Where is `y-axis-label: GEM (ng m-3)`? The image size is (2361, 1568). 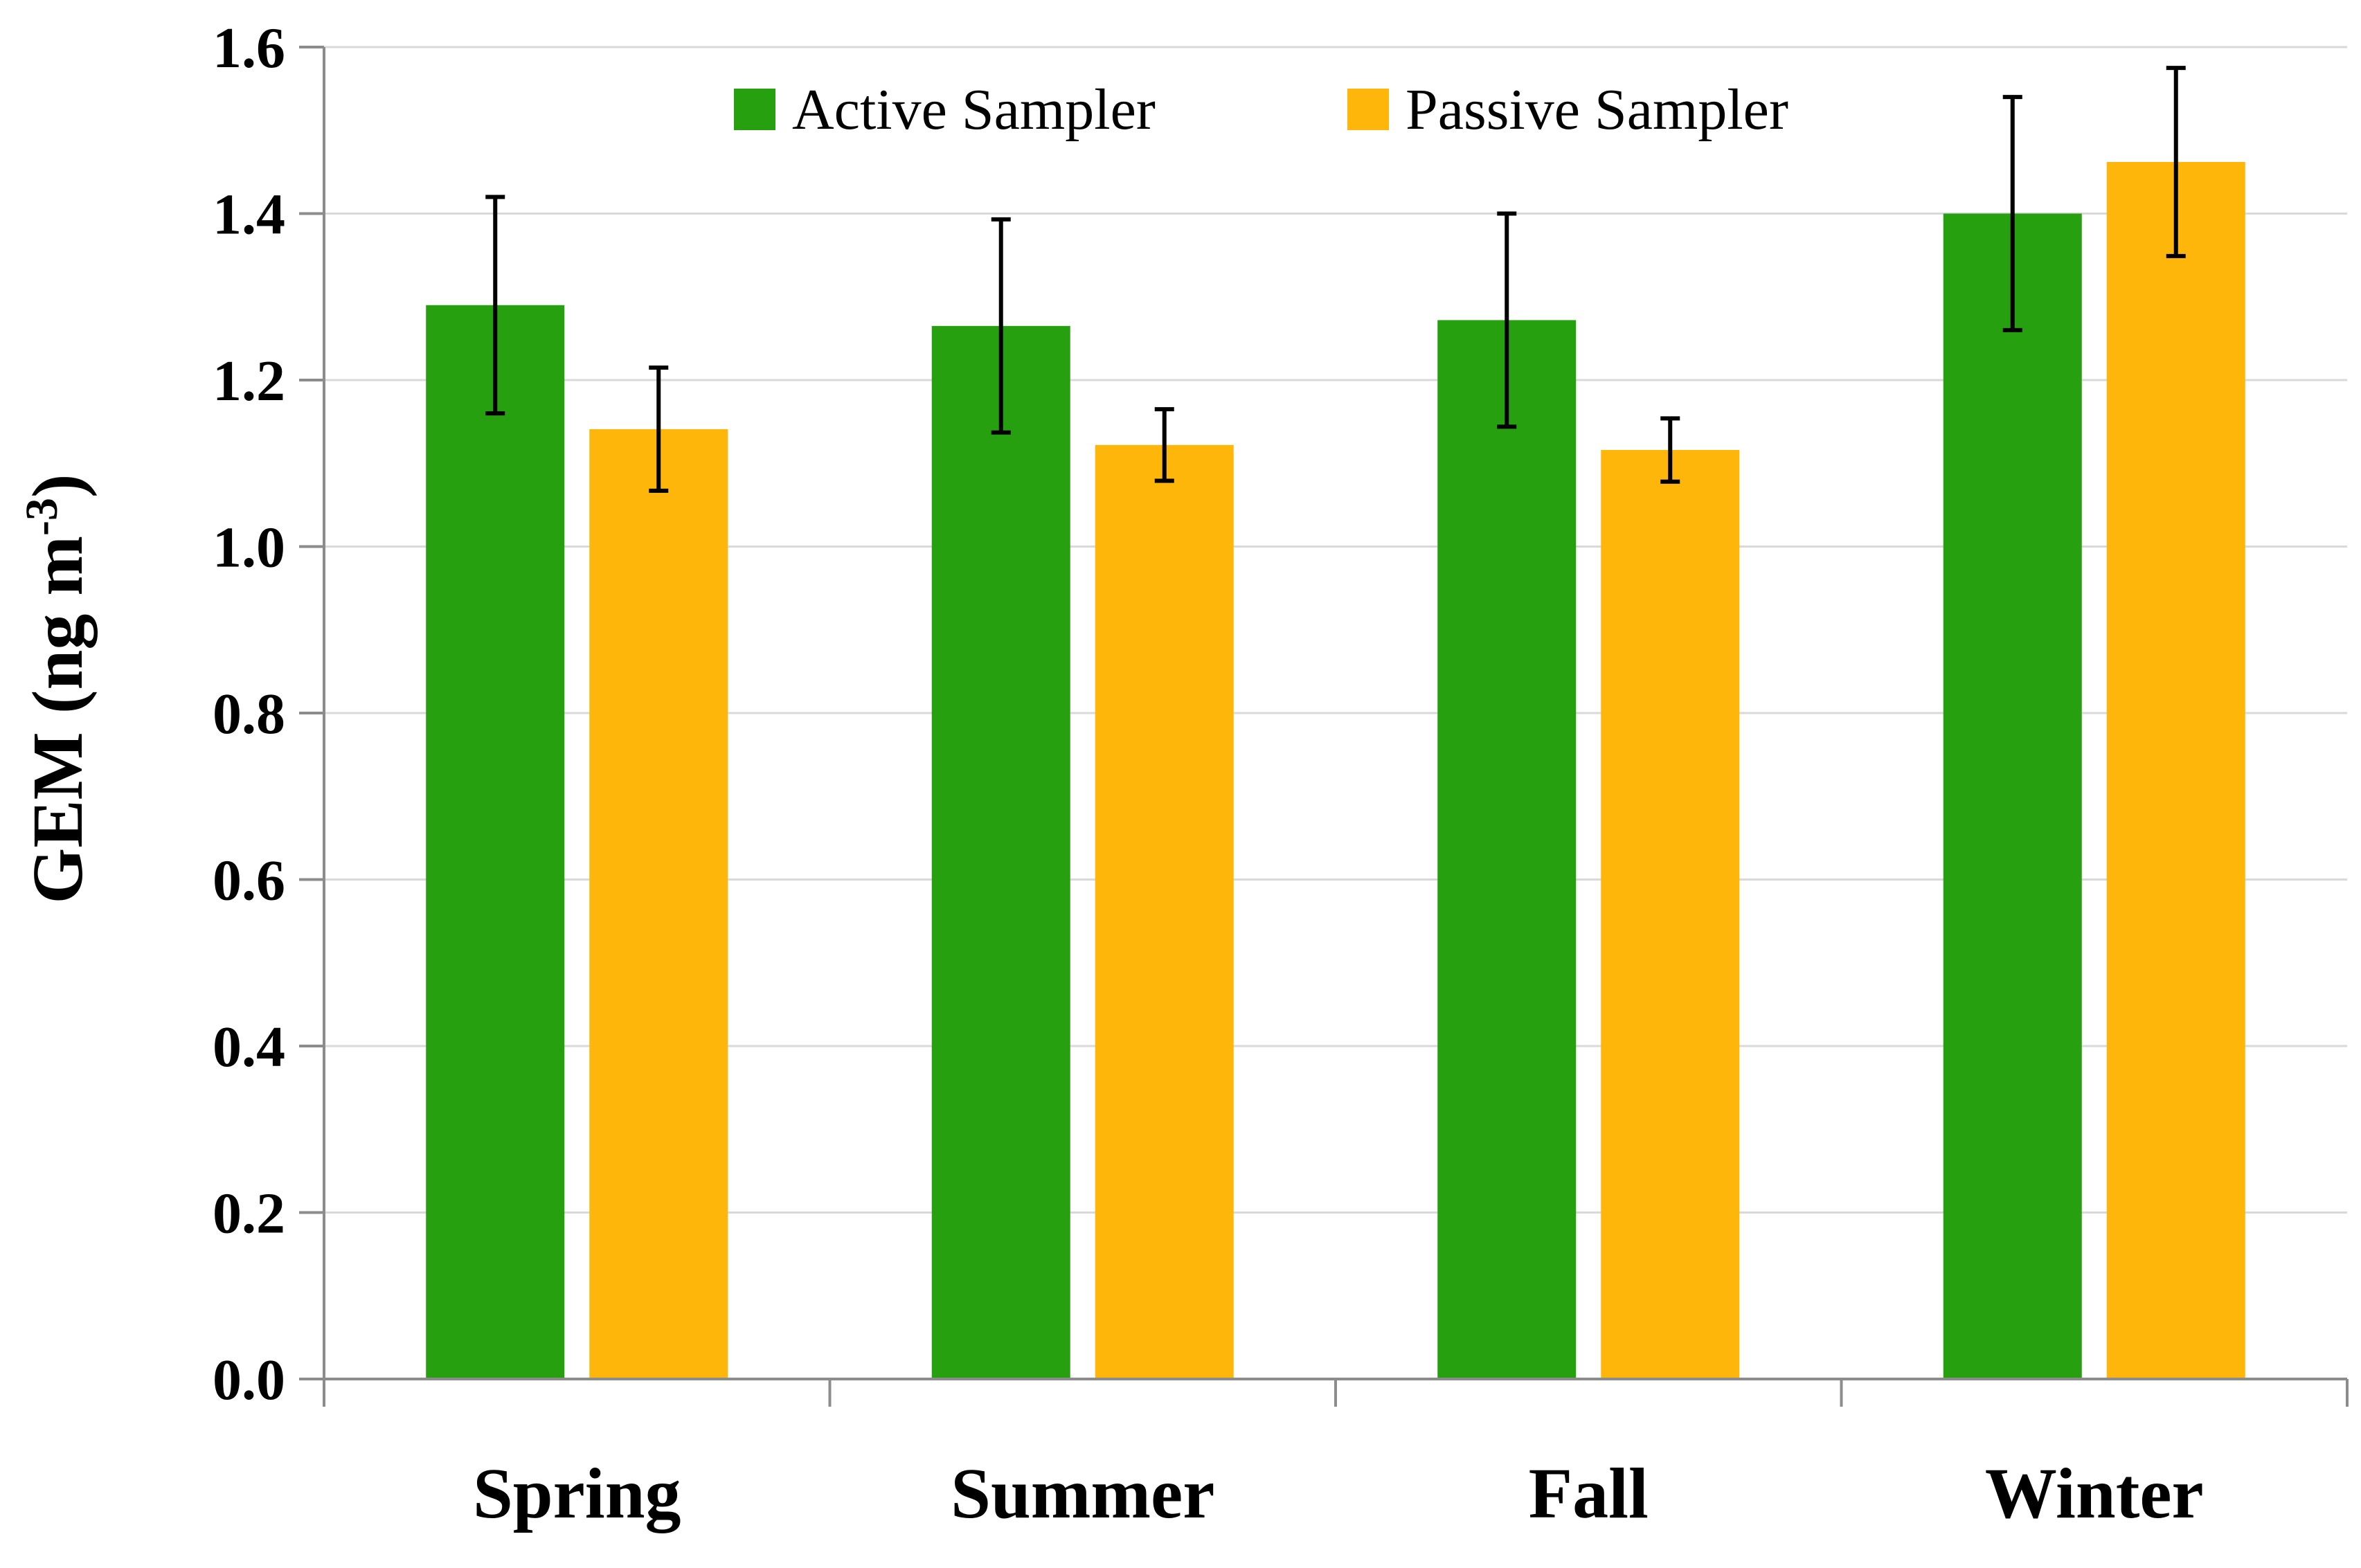 y-axis-label: GEM (ng m-3) is located at coordinates (58, 688).